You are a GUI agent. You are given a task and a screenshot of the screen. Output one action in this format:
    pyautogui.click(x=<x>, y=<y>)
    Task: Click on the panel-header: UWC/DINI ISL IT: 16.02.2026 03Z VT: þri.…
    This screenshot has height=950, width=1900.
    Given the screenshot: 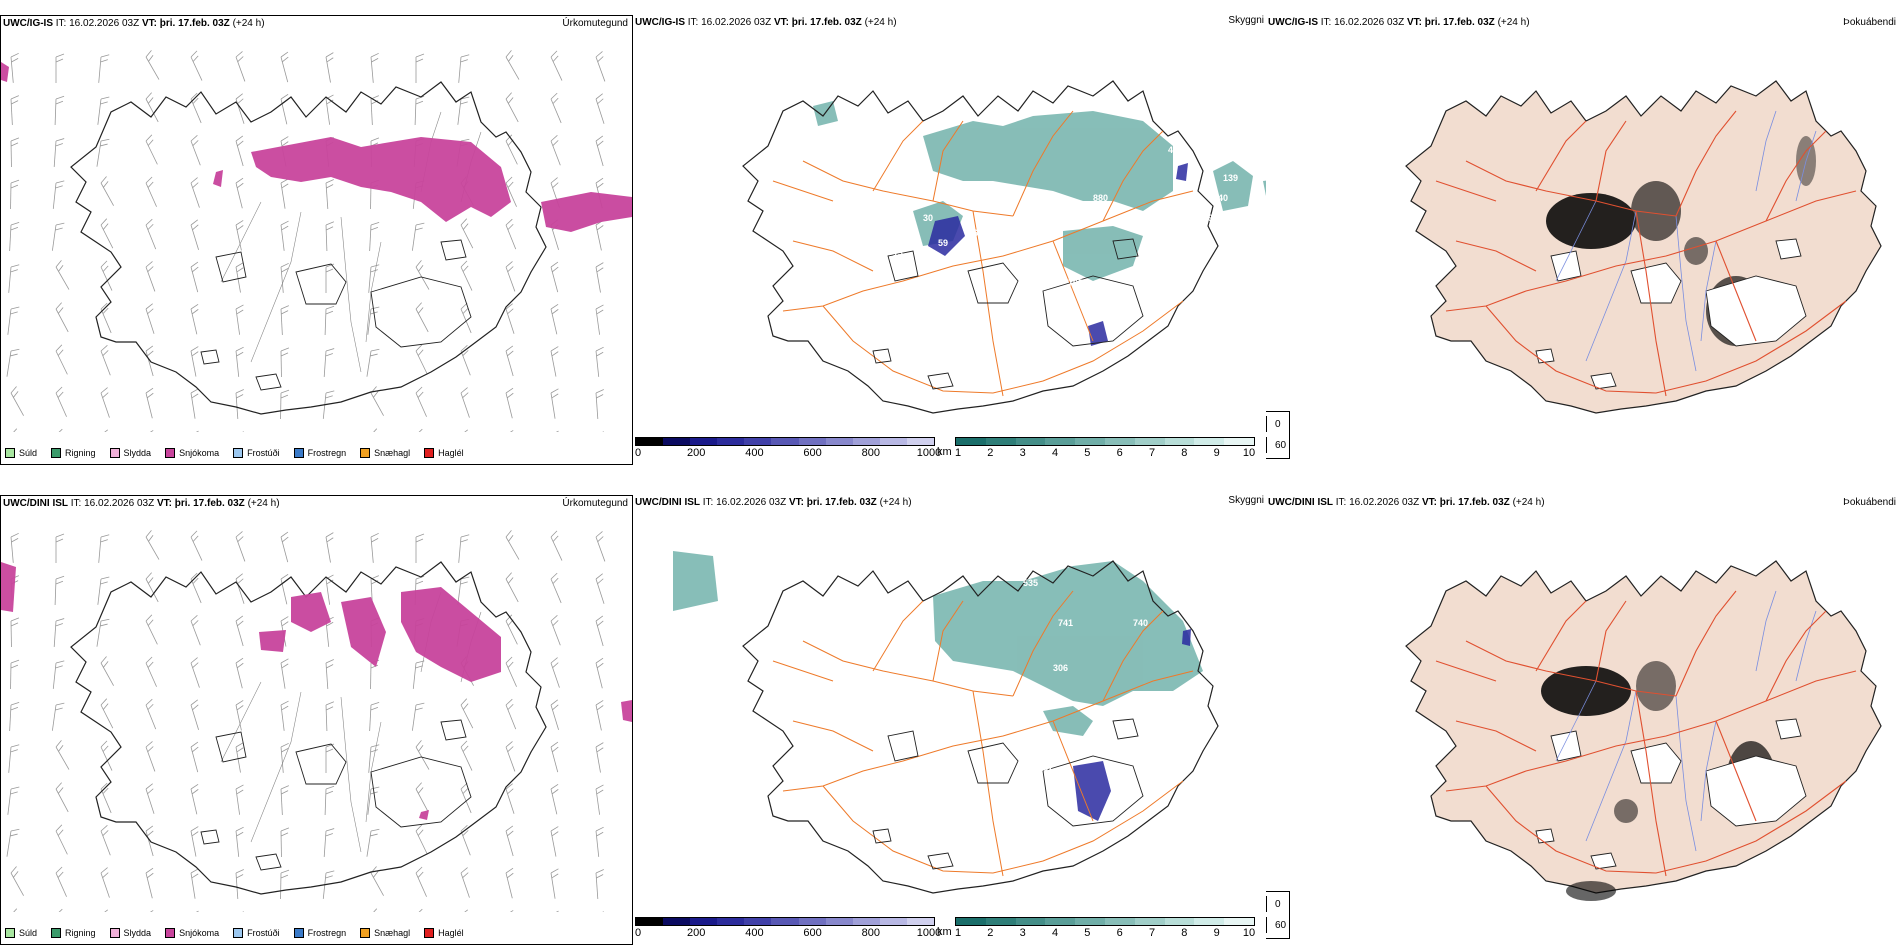 What is the action you would take?
    pyautogui.click(x=1406, y=502)
    